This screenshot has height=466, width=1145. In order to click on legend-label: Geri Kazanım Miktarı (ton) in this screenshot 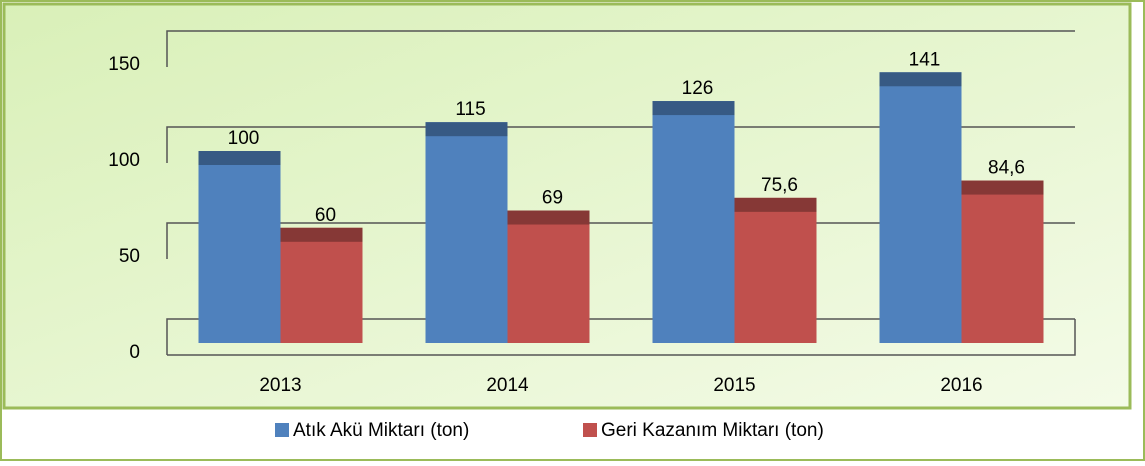, I will do `click(712, 430)`.